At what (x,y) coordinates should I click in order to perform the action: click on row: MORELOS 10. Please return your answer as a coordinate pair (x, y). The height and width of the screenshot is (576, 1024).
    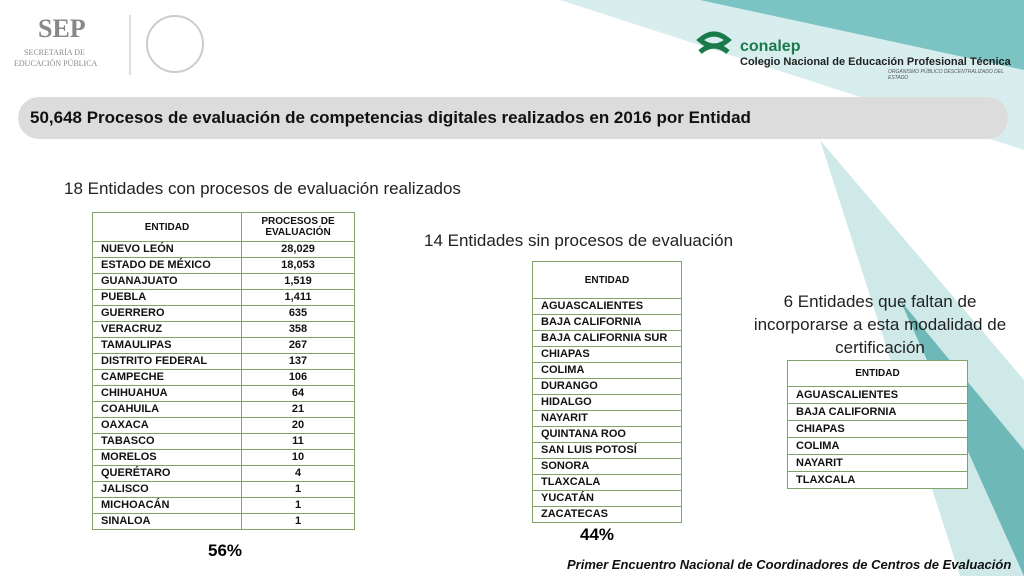
    Looking at the image, I should click on (223, 457).